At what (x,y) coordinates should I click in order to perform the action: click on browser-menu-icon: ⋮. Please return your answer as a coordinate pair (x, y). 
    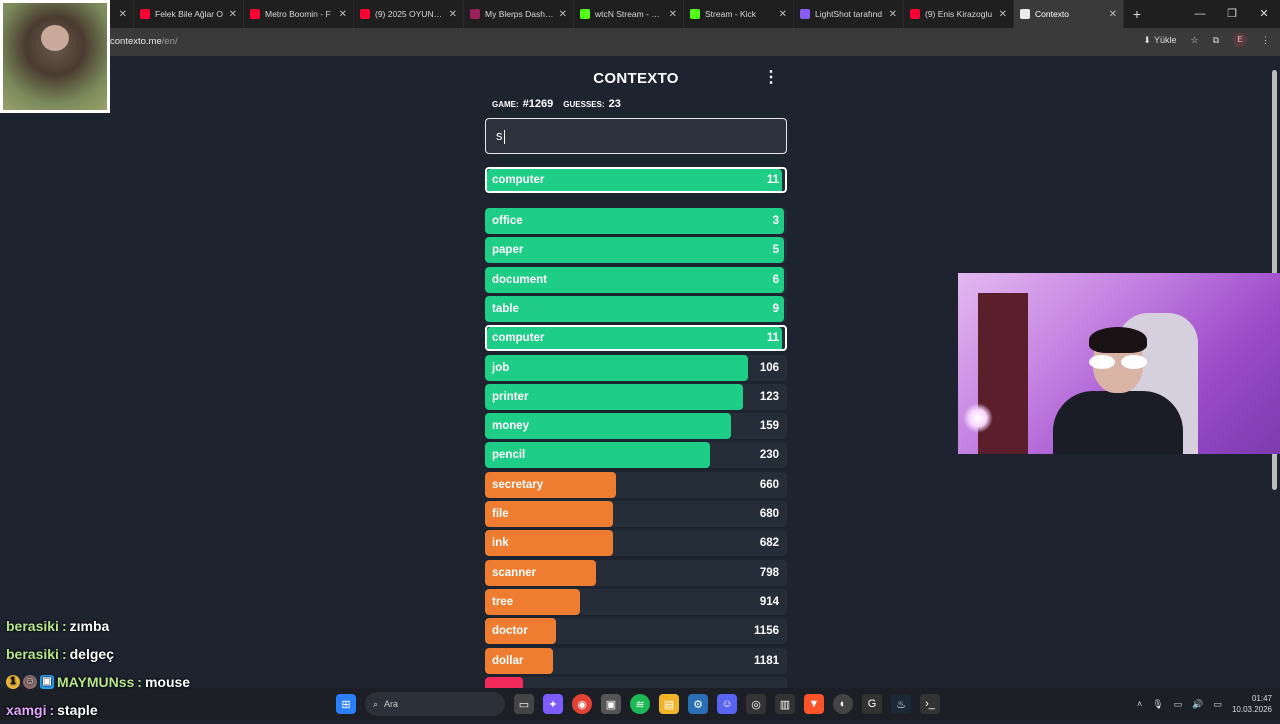
    Looking at the image, I should click on (1265, 39).